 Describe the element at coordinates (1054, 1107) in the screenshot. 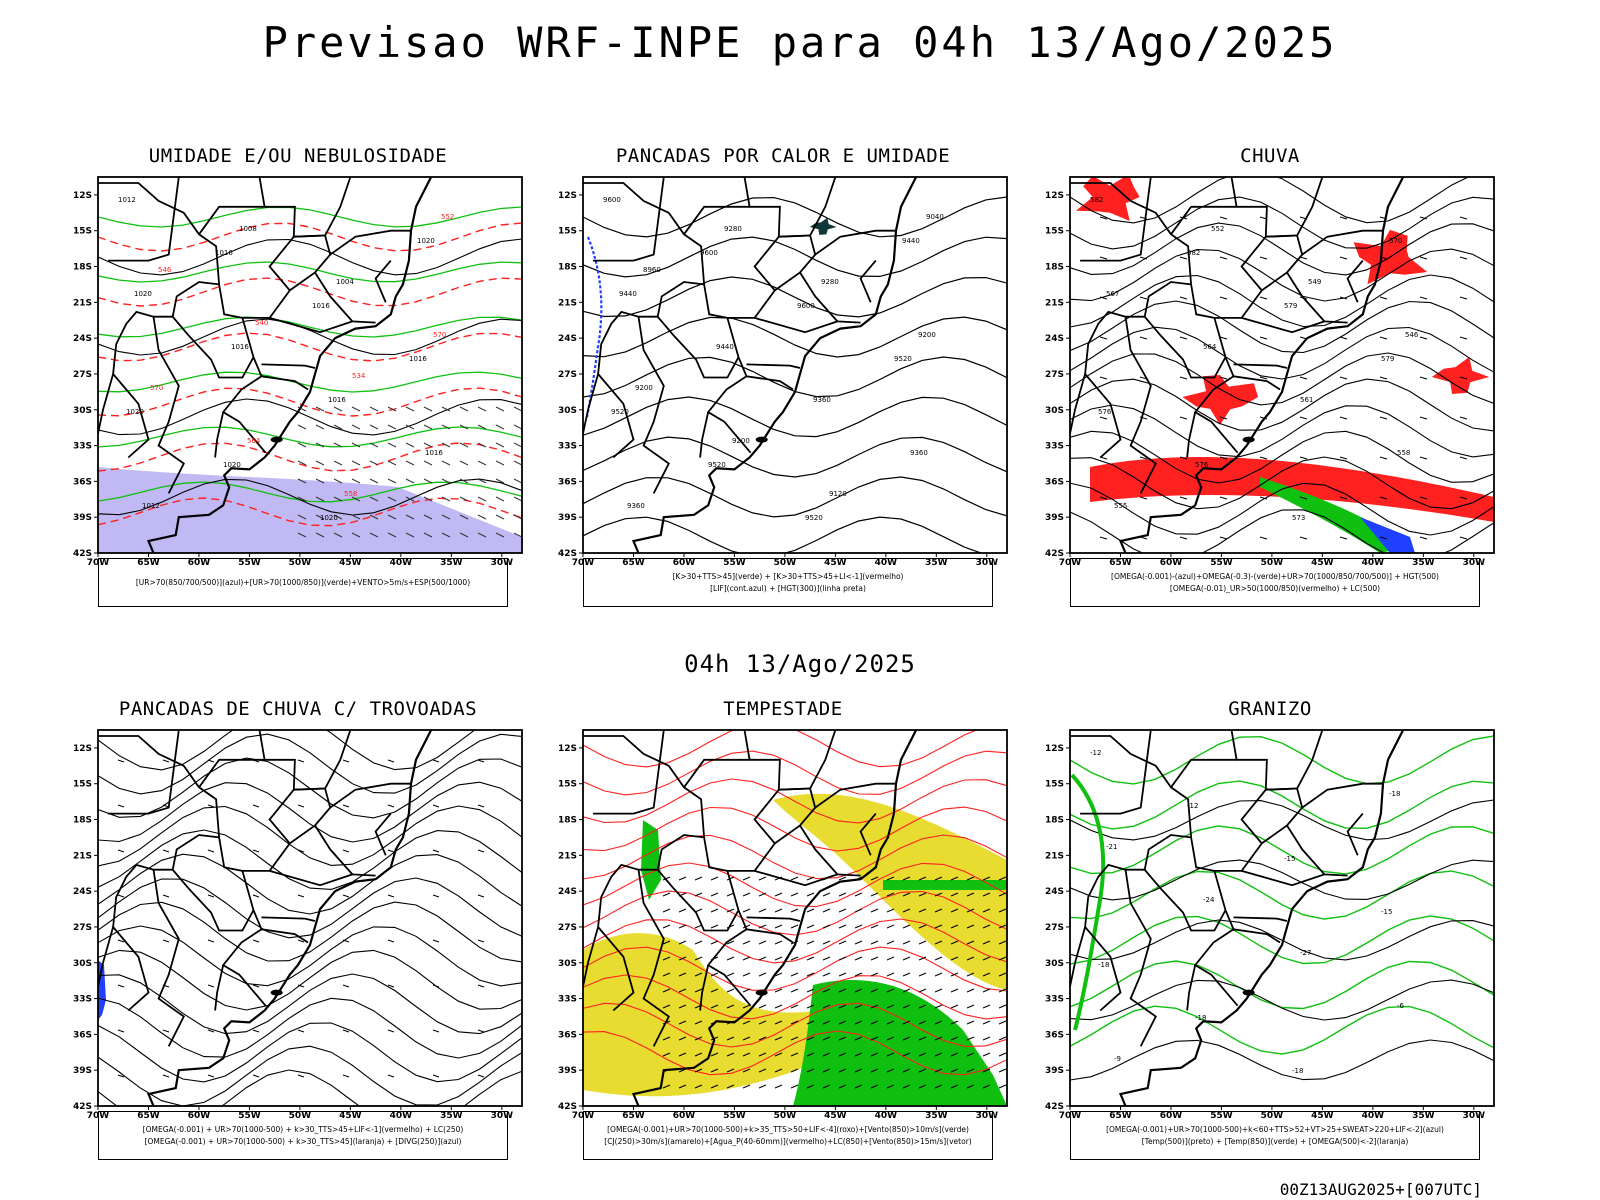

I see `lat-label: 42S` at that location.